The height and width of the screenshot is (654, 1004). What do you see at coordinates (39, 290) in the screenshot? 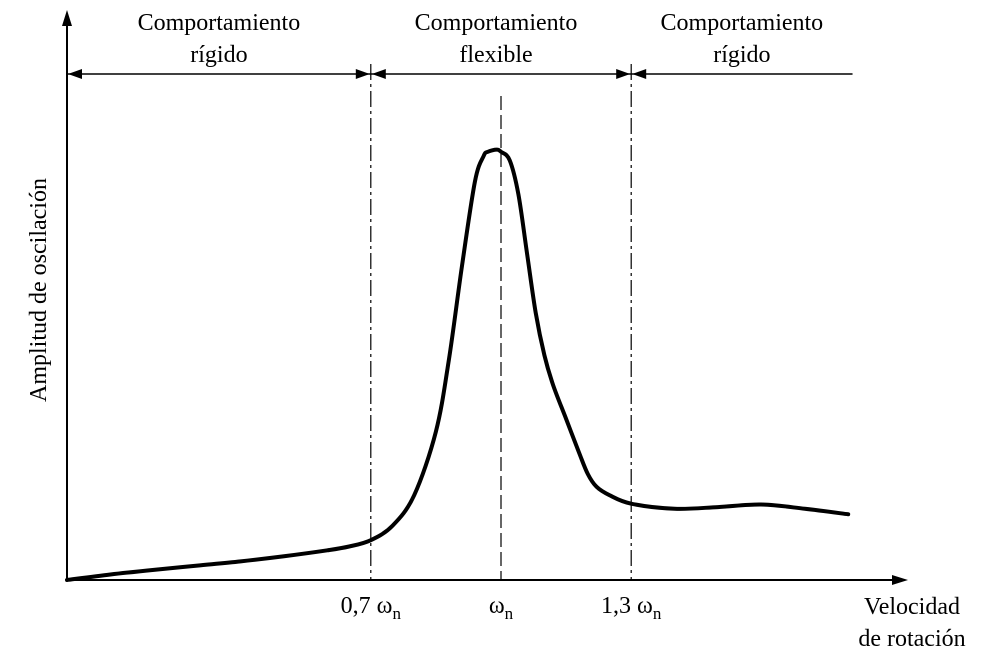
I see `y-axis-label: Amplitud de oscilación` at bounding box center [39, 290].